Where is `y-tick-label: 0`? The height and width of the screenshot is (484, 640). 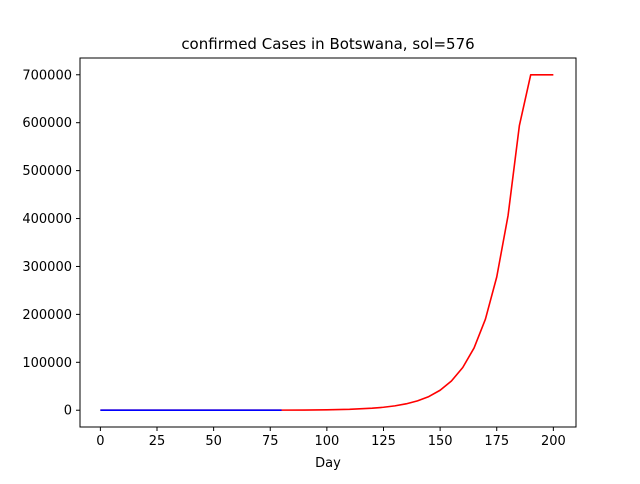 y-tick-label: 0 is located at coordinates (68, 411).